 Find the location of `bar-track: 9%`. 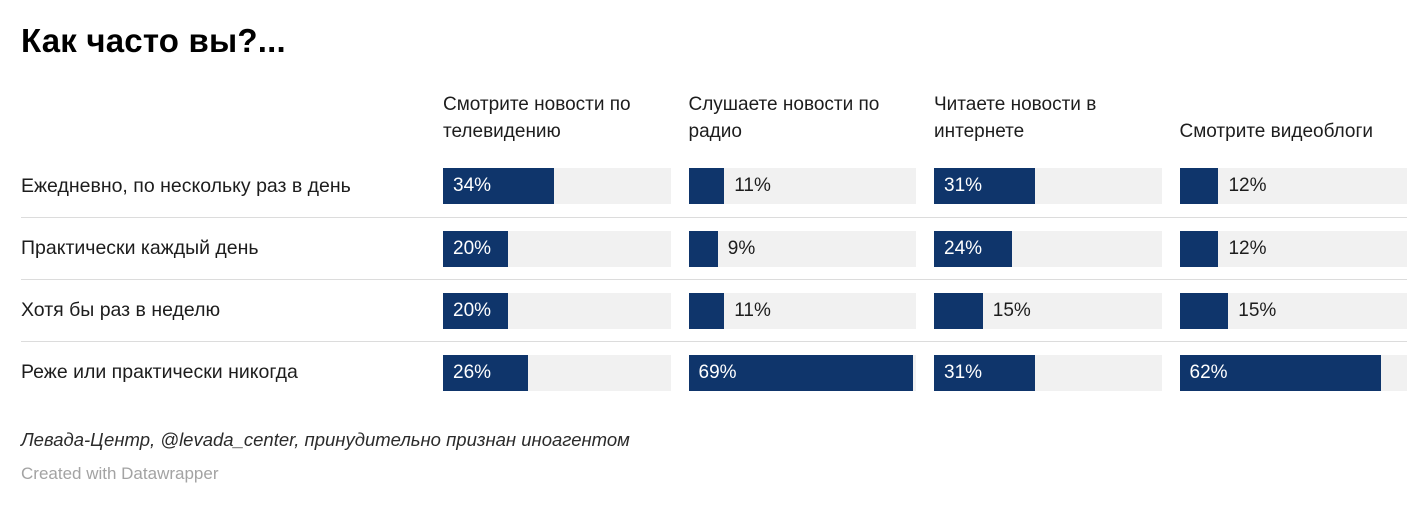

bar-track: 9% is located at coordinates (802, 248).